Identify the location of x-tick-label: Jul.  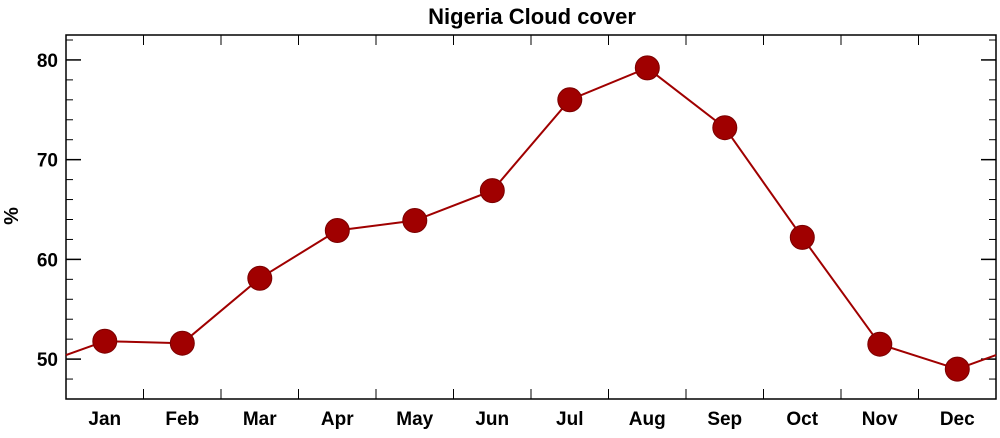
(569, 419).